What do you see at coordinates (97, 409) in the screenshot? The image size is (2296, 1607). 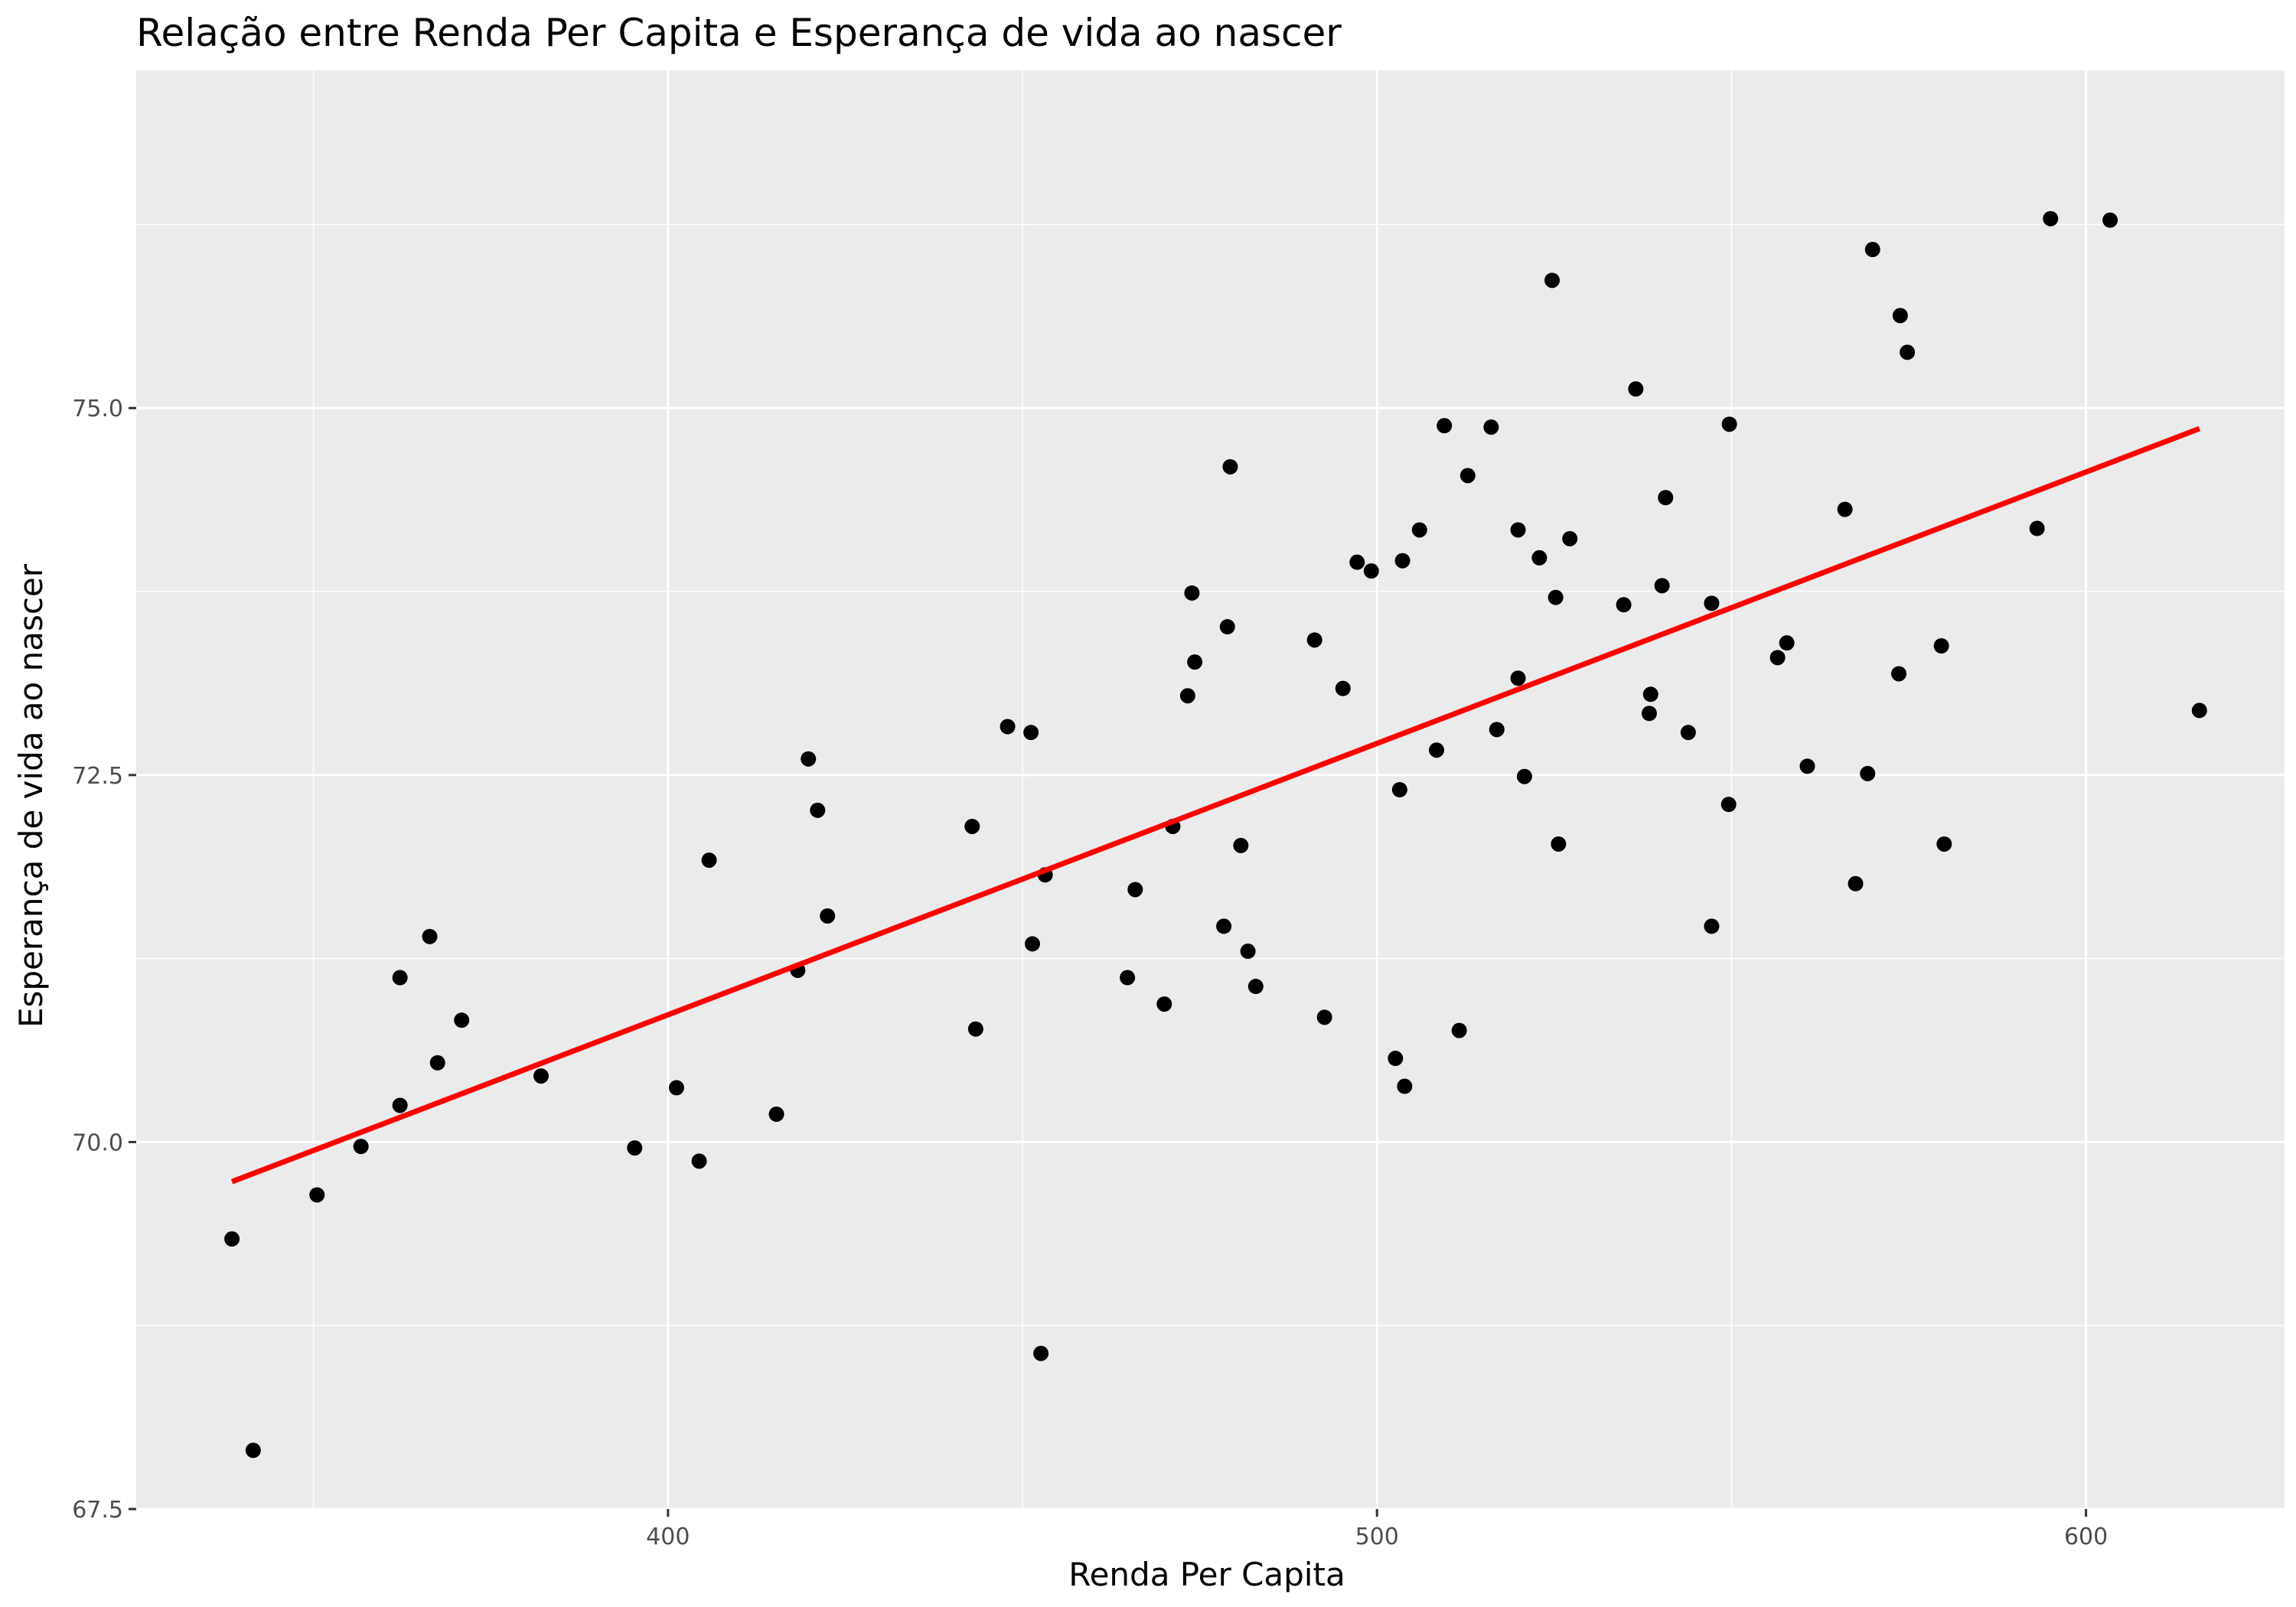 I see `y-tick-label: 75.0` at bounding box center [97, 409].